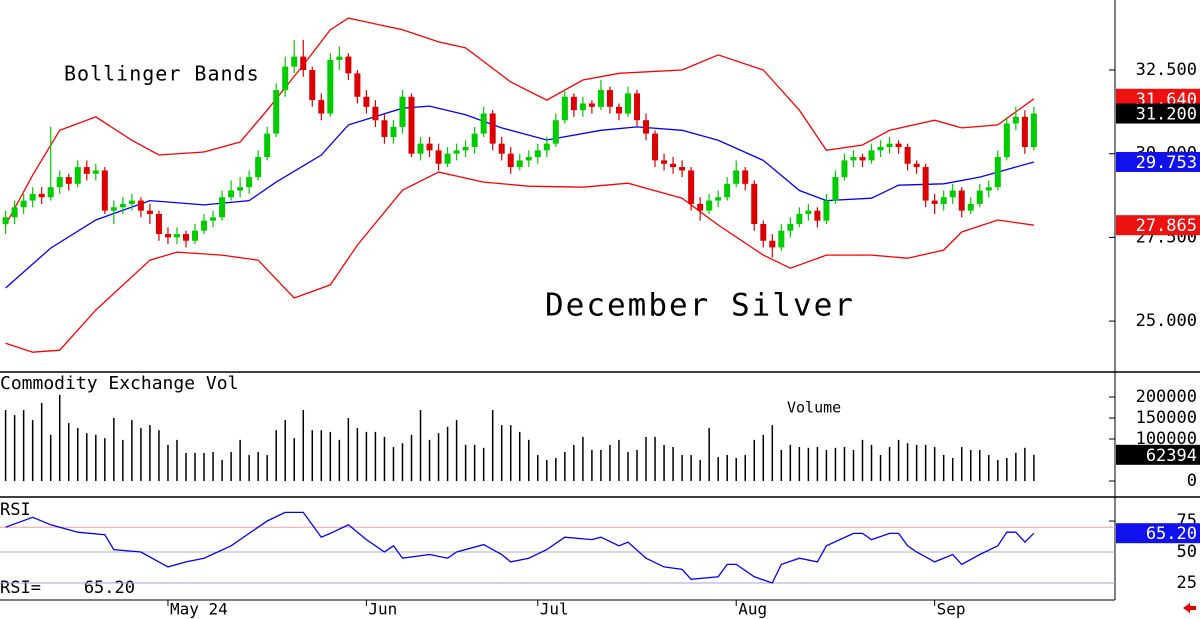  Describe the element at coordinates (1192, 481) in the screenshot. I see `y-tick-label: 0` at that location.